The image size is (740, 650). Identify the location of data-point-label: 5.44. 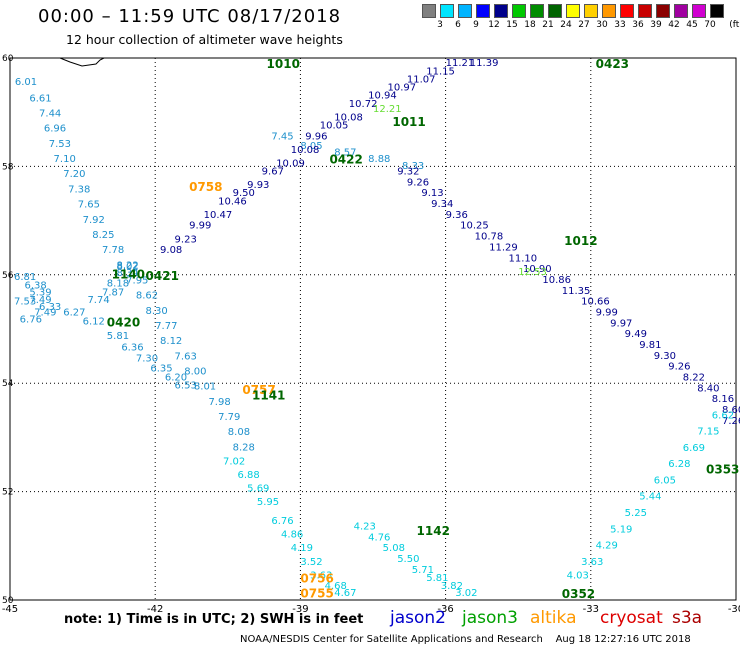
(650, 497).